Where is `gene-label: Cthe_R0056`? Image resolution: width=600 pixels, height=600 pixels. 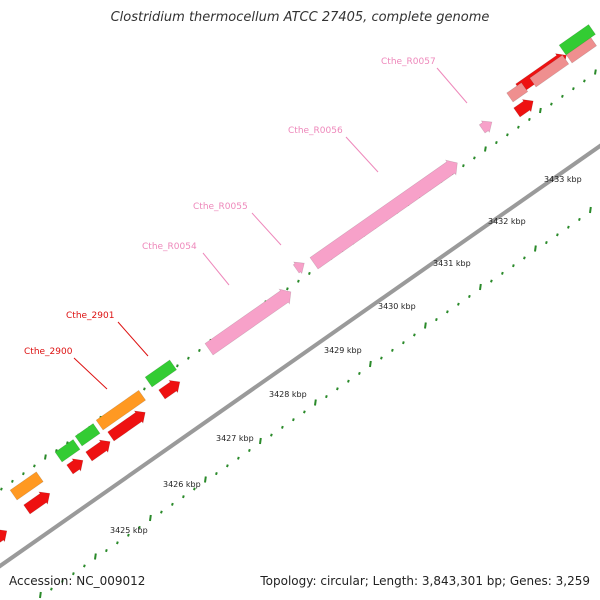 gene-label: Cthe_R0056 is located at coordinates (315, 131).